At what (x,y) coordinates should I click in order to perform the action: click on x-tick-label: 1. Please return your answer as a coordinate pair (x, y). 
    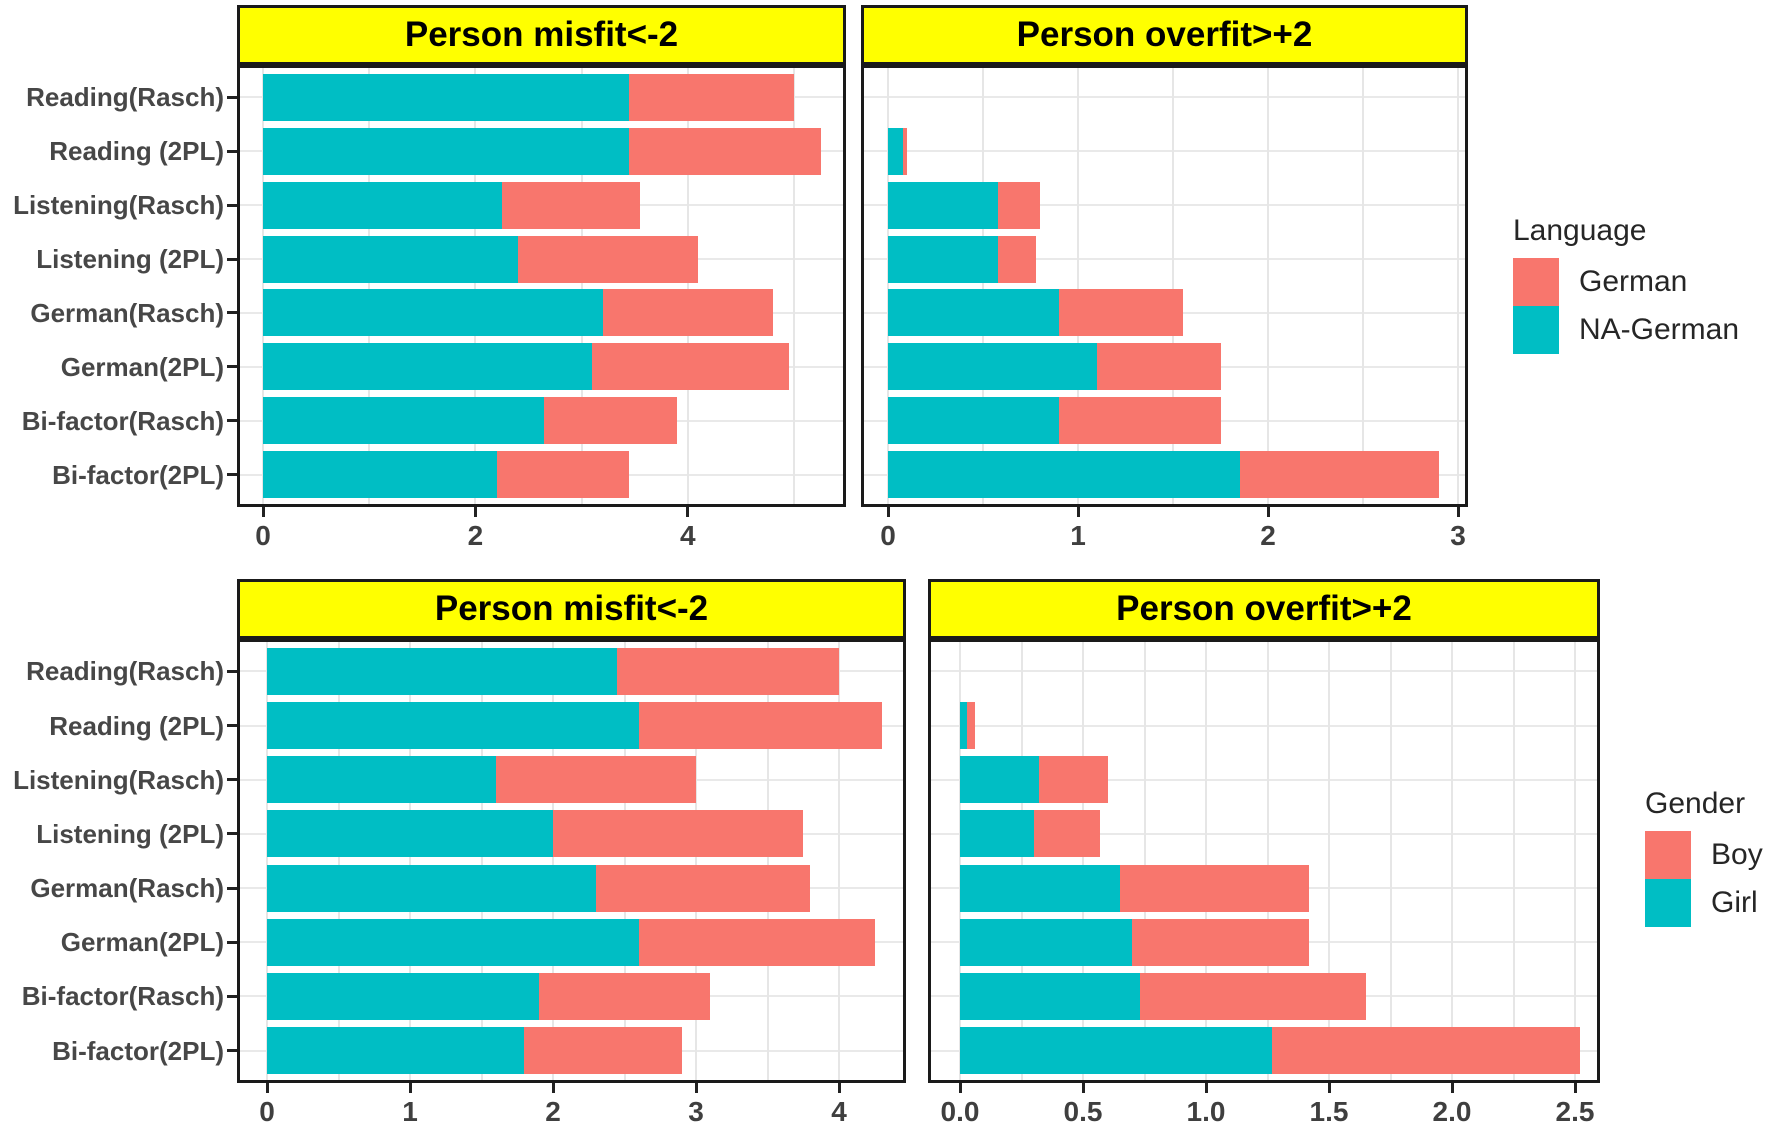
    Looking at the image, I should click on (410, 1111).